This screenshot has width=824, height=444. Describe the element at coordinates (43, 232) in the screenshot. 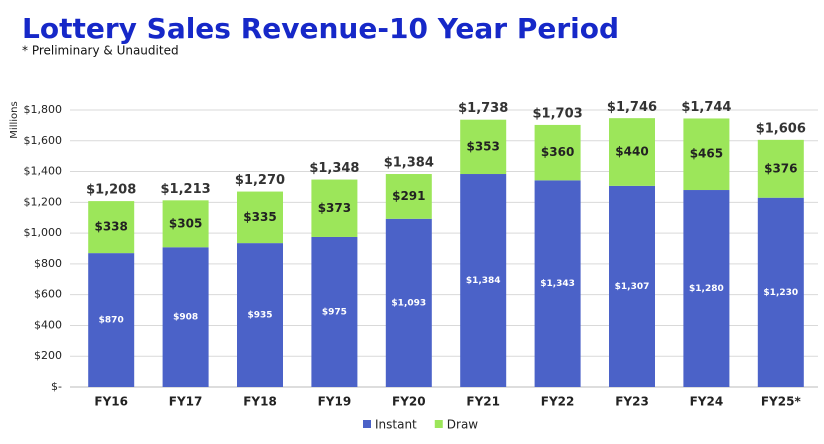

I see `y-tick-label: $1,000` at that location.